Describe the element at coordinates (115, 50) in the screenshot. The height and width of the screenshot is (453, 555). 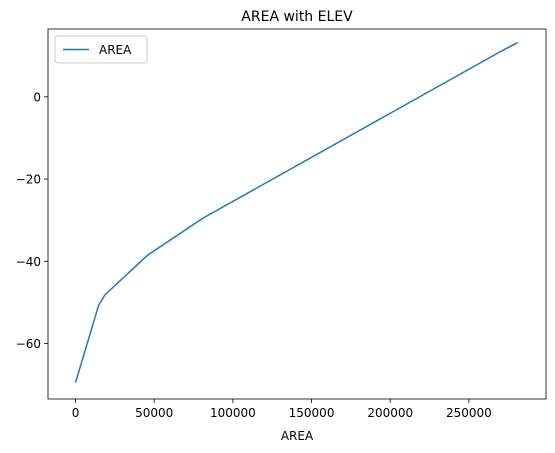
I see `legend-label: AREA` at that location.